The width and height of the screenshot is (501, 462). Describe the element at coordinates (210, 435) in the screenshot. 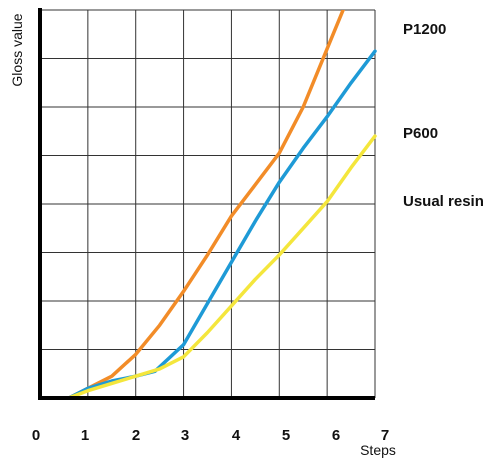

I see `x-tick-labels: 0 1 2 3 4 5 6 7` at that location.